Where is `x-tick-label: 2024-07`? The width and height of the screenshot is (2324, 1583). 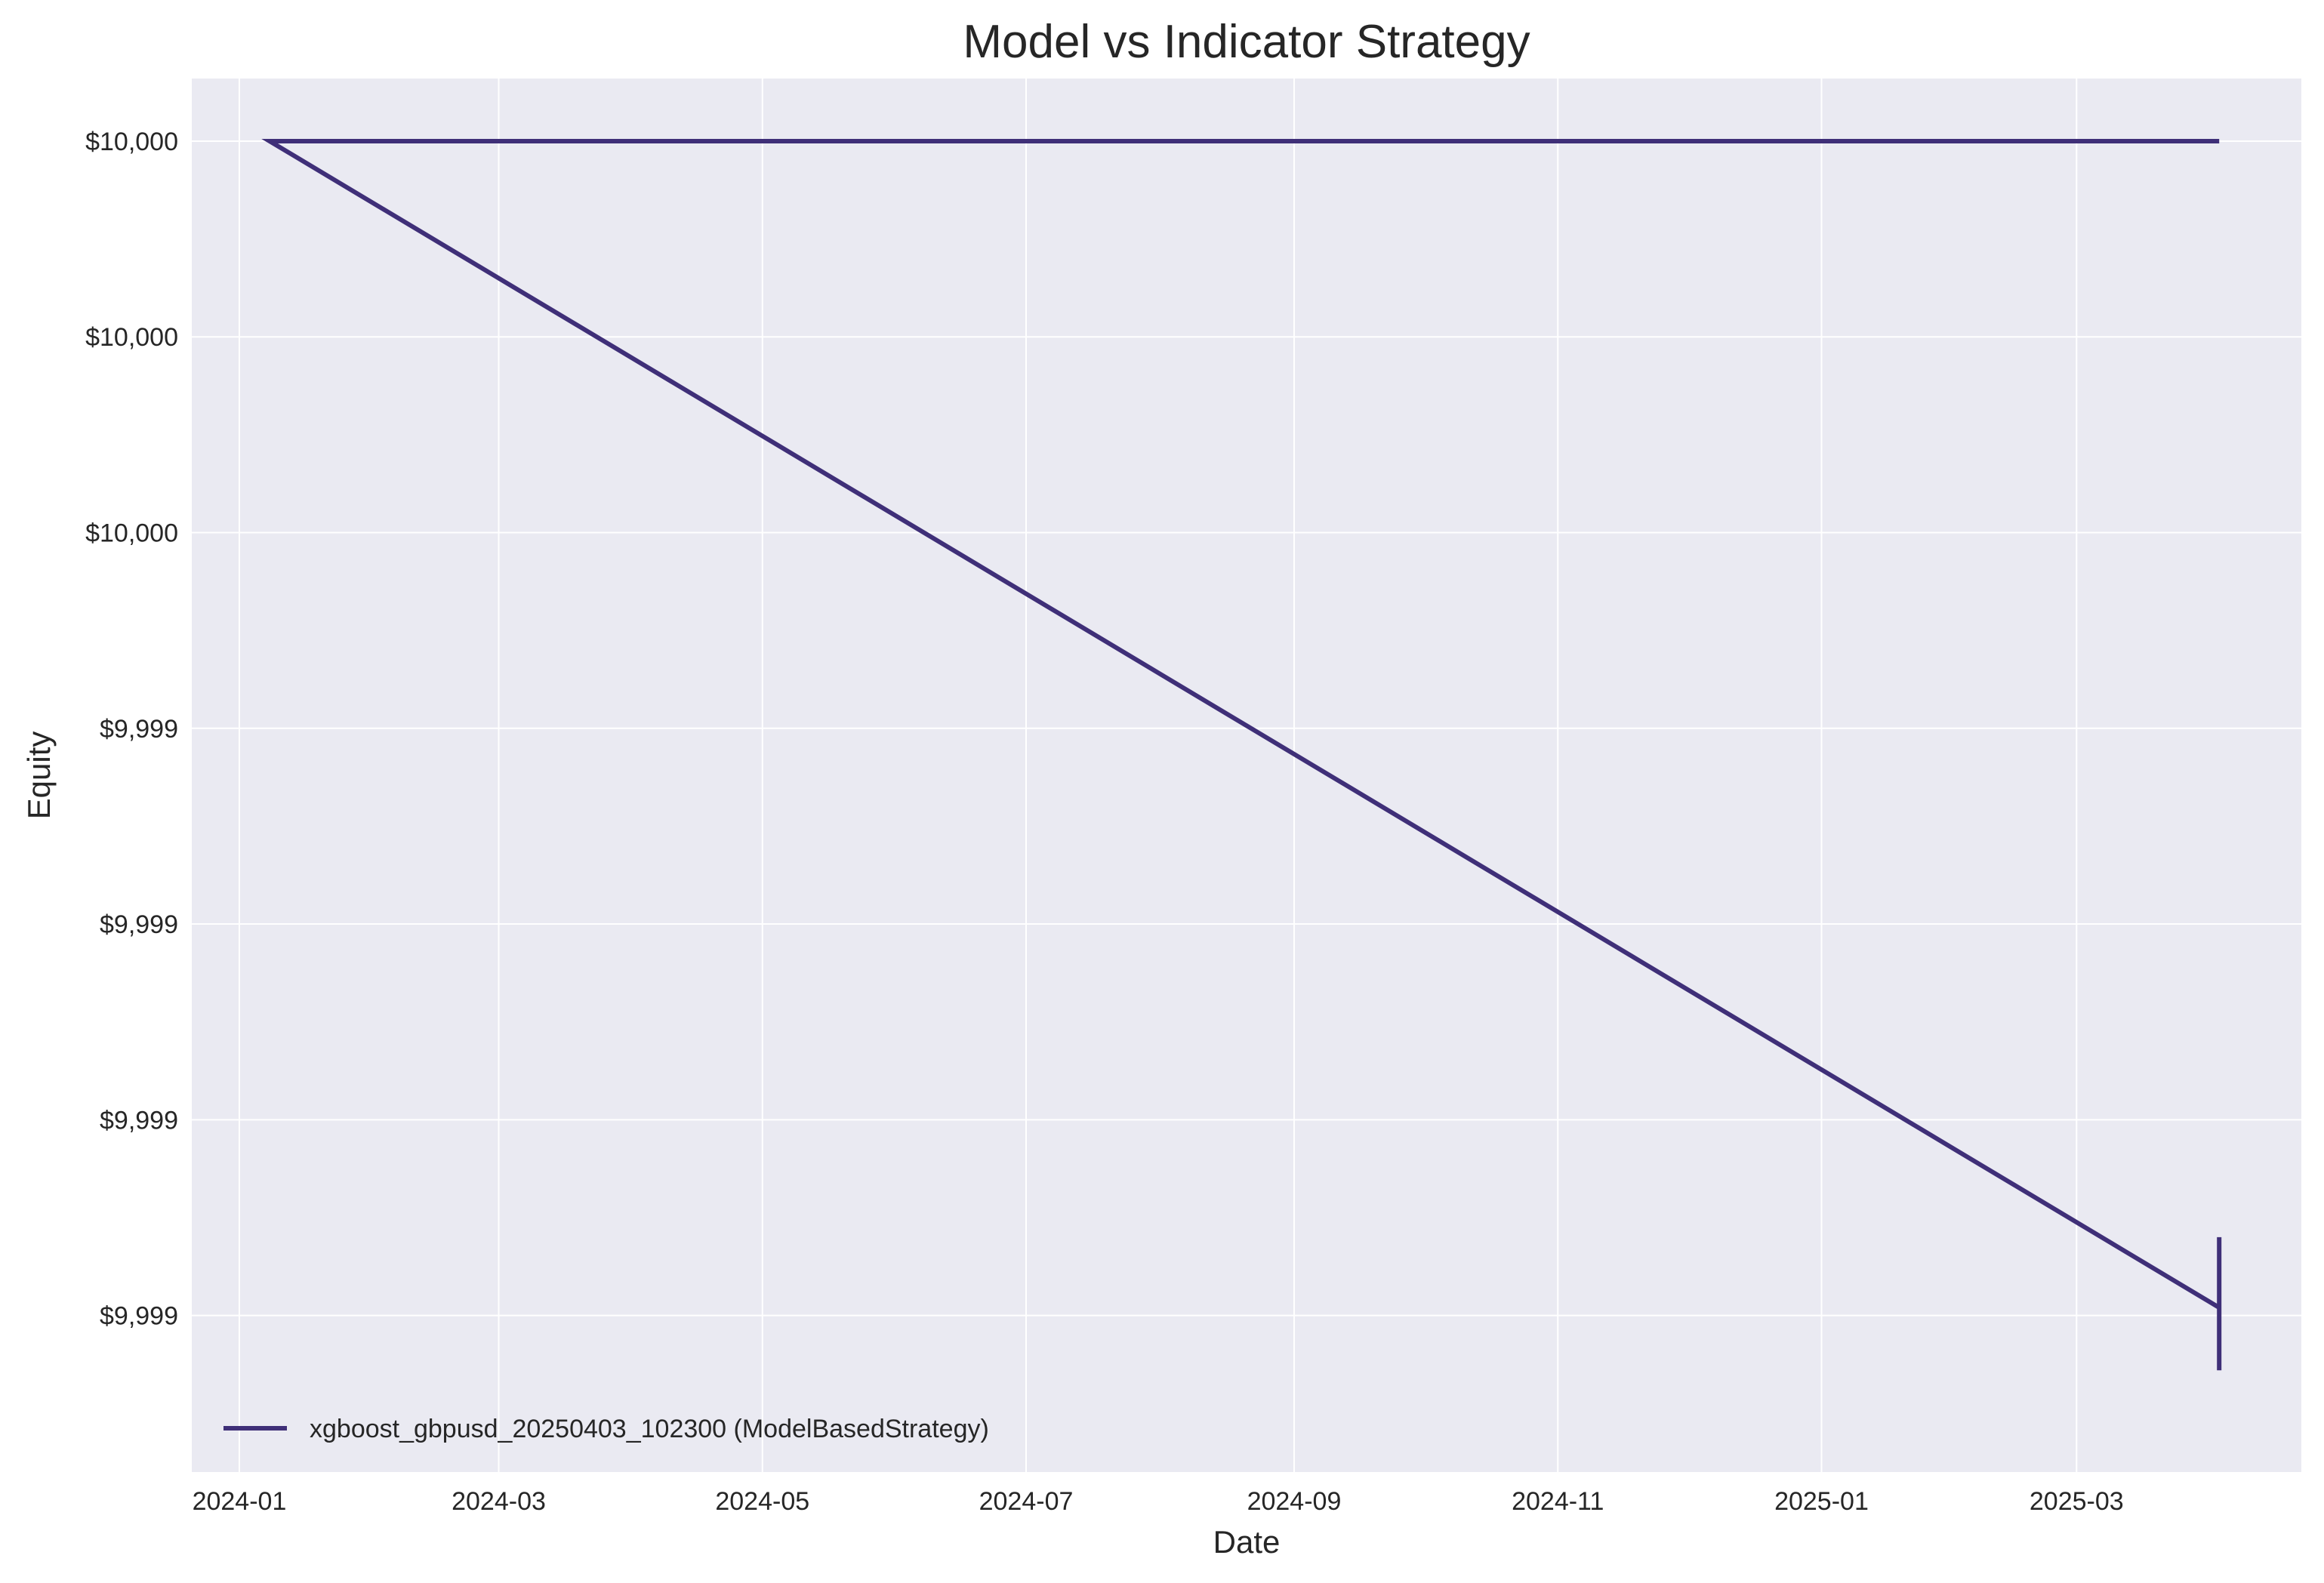
x-tick-label: 2024-07 is located at coordinates (1026, 1501).